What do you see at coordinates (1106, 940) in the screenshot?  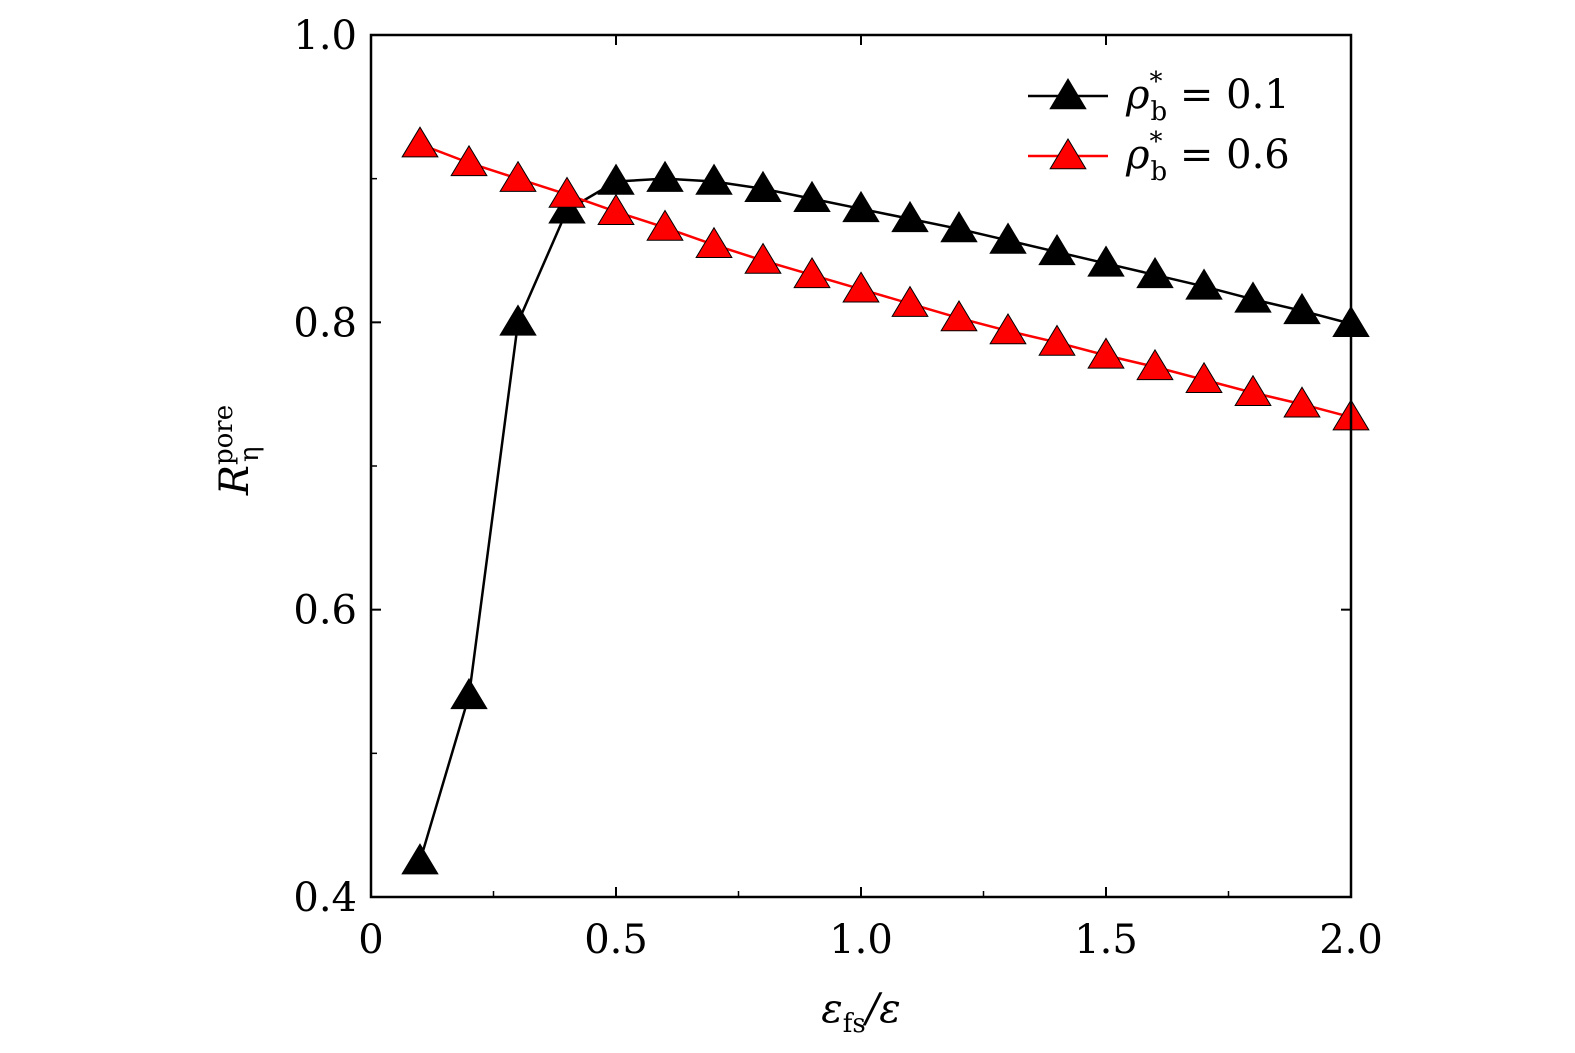 I see `x-tick-label: 1.5` at bounding box center [1106, 940].